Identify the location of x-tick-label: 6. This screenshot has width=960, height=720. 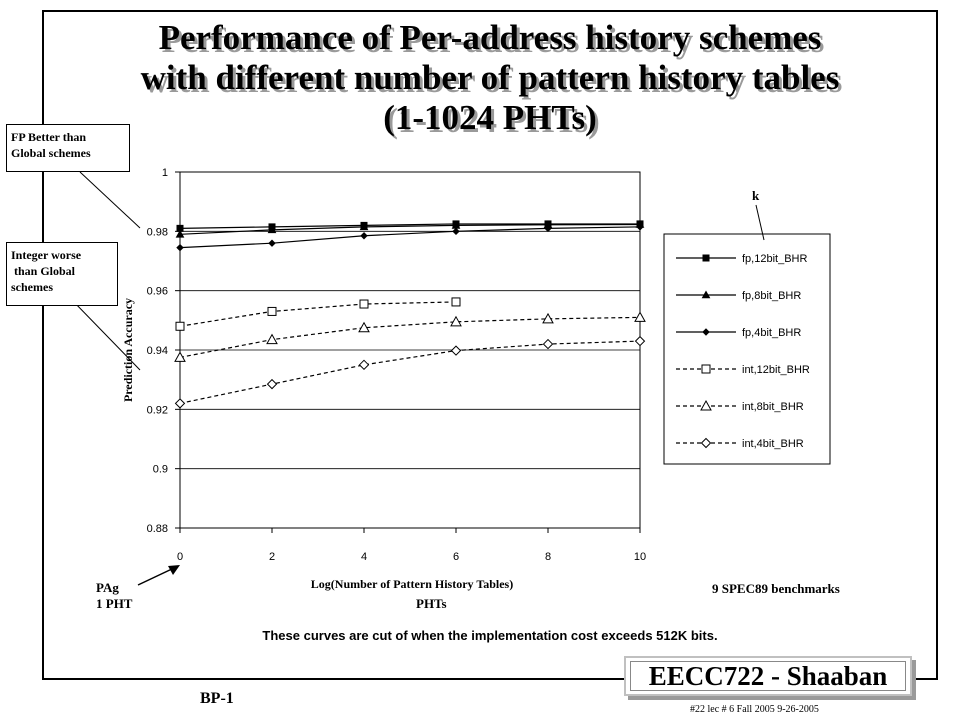
(456, 557).